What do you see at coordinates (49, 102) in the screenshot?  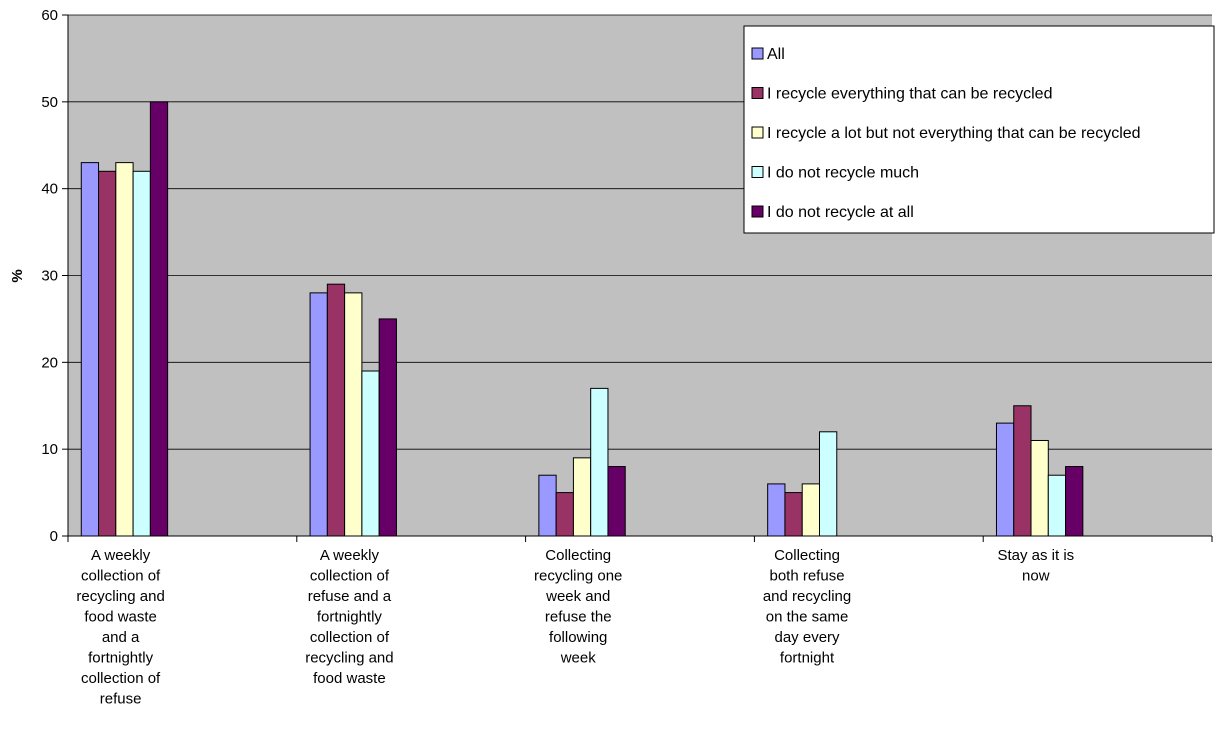 I see `y-tick-label: 50` at bounding box center [49, 102].